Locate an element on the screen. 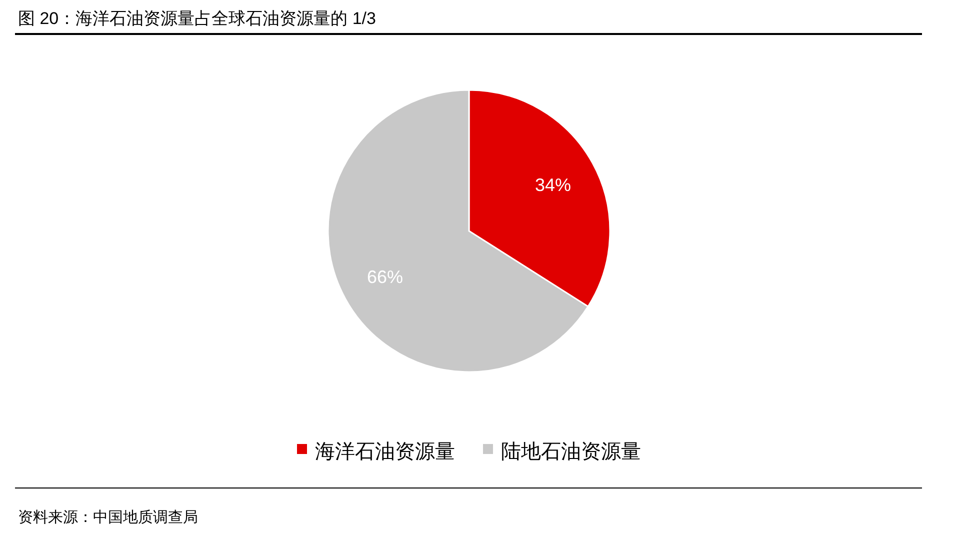  text: 资料来源：中国地质调查局 is located at coordinates (108, 517).